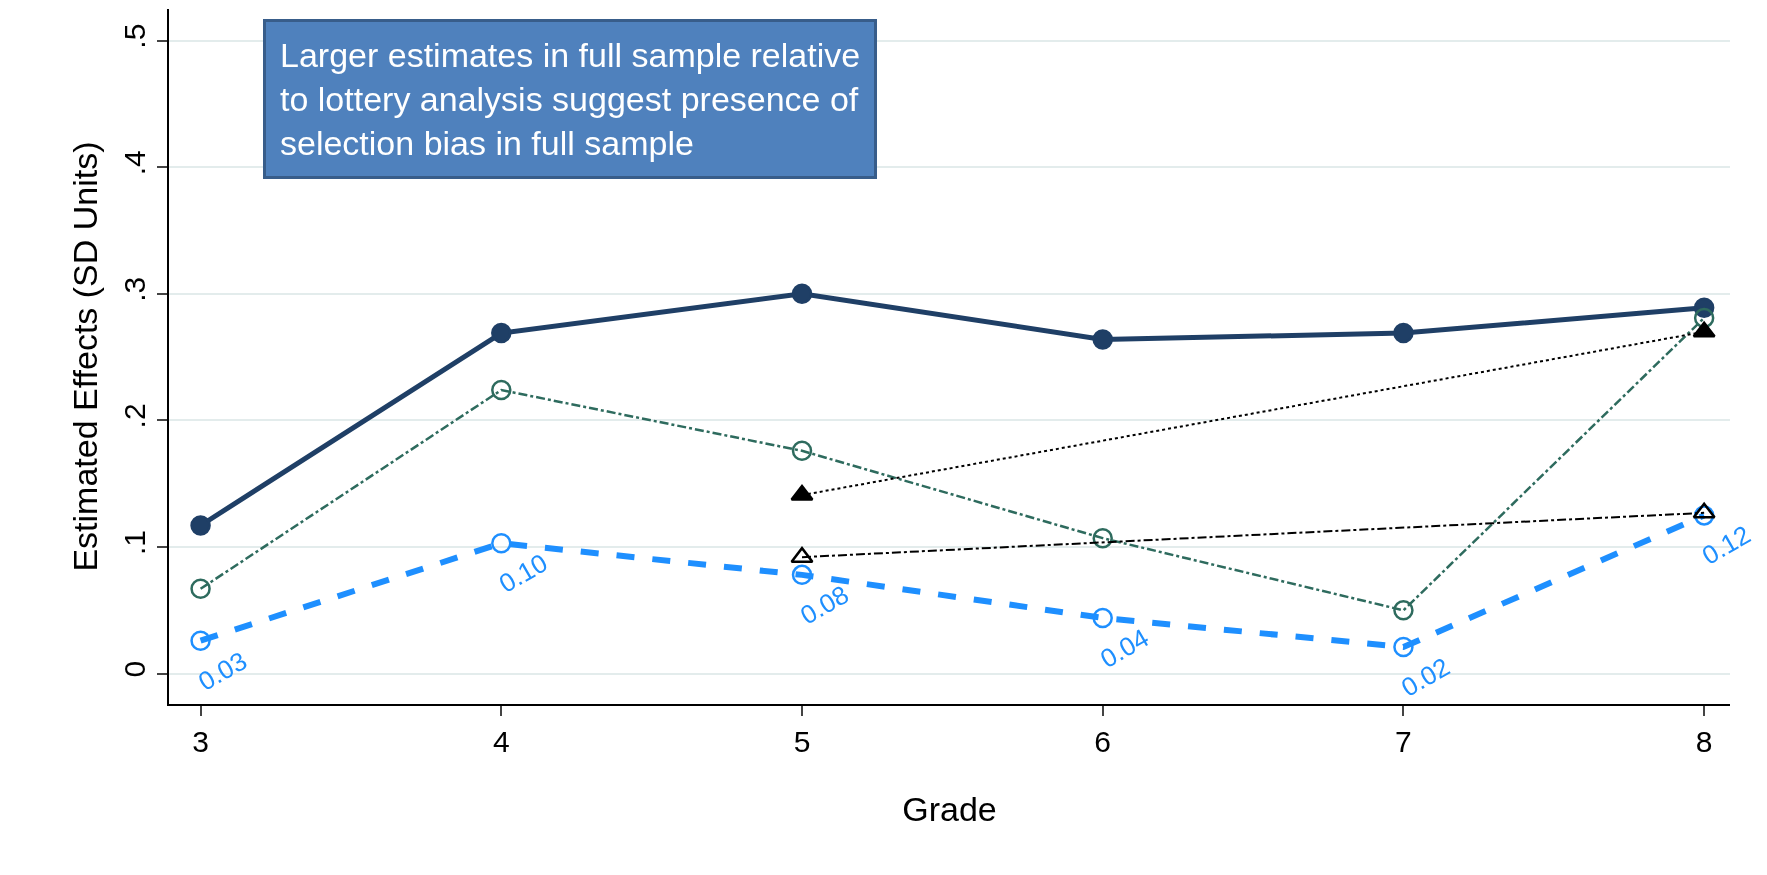 The height and width of the screenshot is (875, 1767). I want to click on y-tick-label: .2, so click(134, 416).